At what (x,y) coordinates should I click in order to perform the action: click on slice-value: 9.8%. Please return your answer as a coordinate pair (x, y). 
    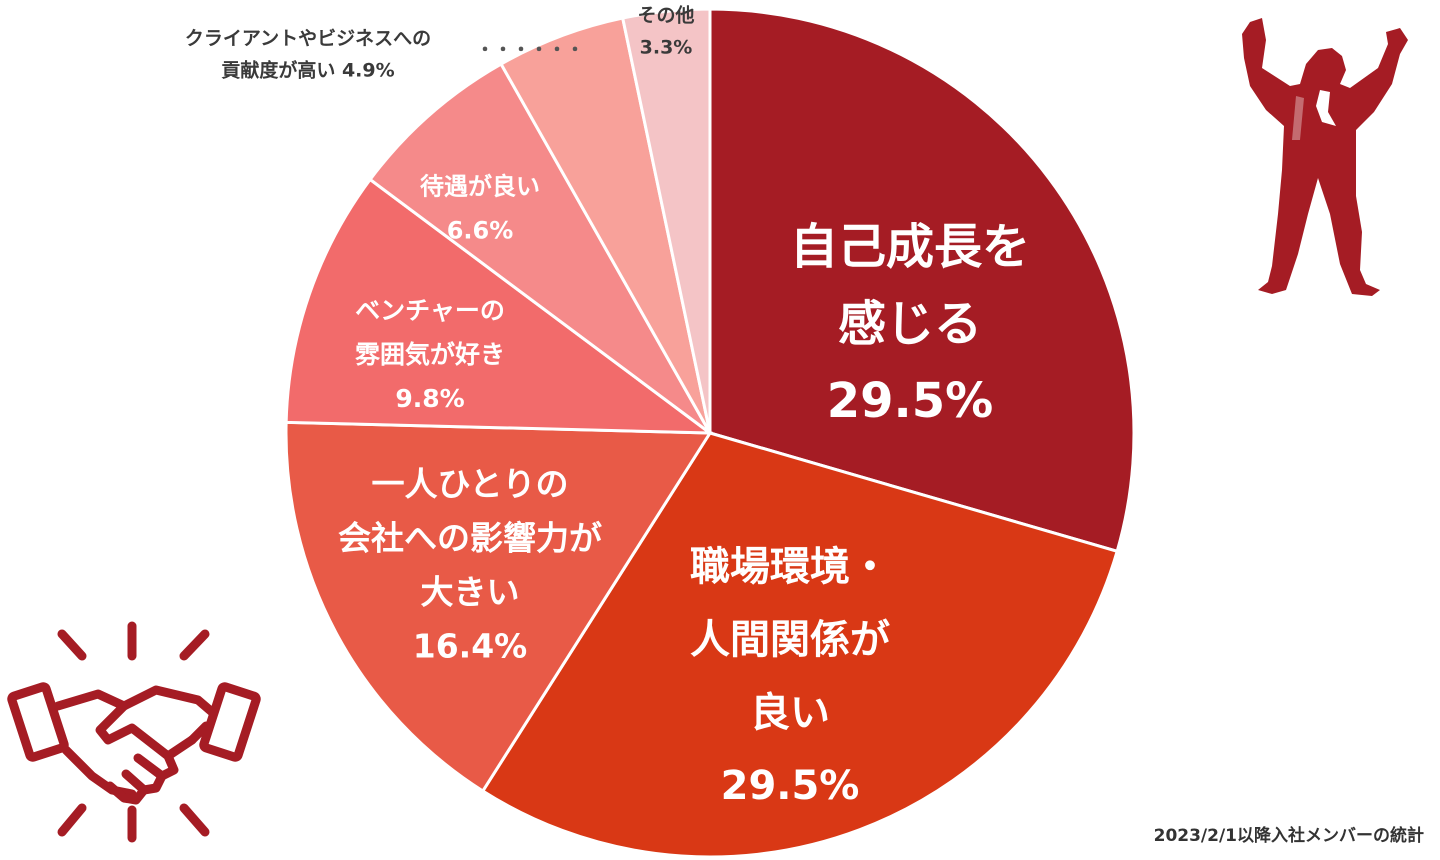
    Looking at the image, I should click on (429, 398).